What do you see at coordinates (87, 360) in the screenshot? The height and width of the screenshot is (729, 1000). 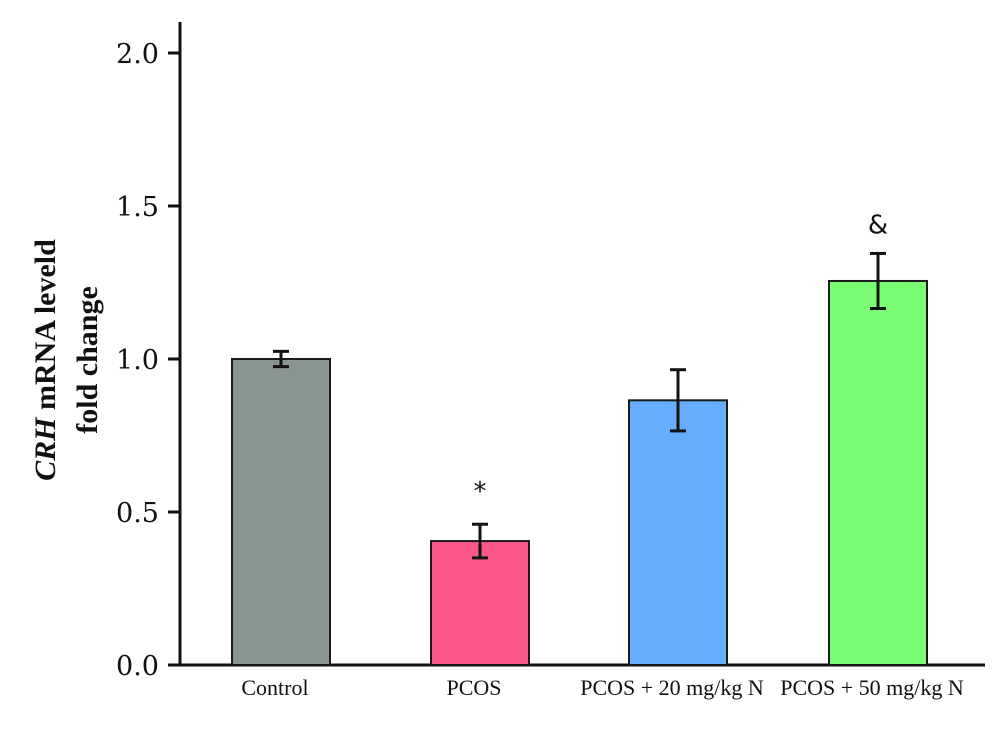 I see `y-axis-title-line2: fold change` at bounding box center [87, 360].